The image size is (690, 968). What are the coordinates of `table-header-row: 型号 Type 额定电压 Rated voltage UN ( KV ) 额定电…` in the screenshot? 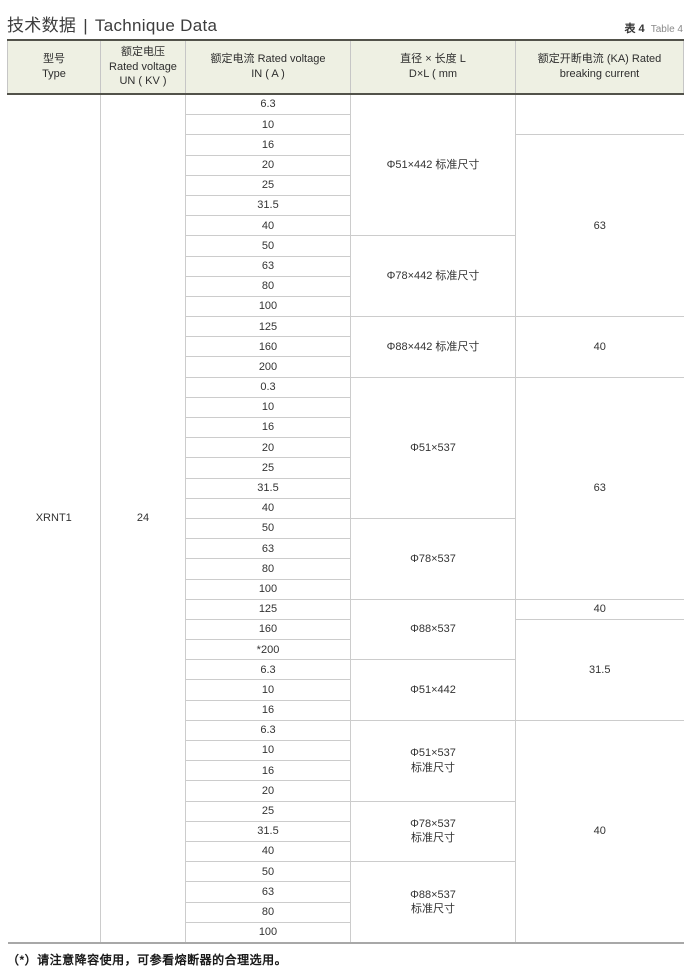 It's located at (345, 67).